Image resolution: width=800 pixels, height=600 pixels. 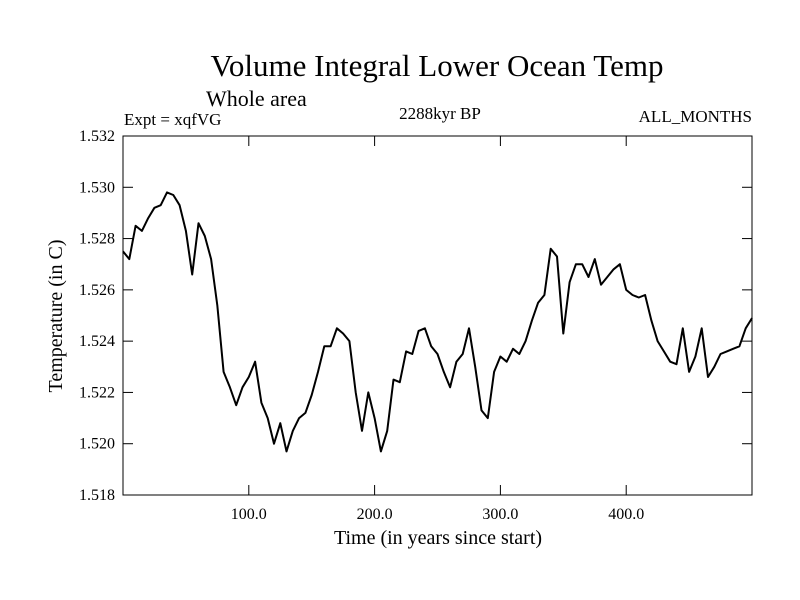 I want to click on months-label: ALL_MONTHS, so click(x=695, y=116).